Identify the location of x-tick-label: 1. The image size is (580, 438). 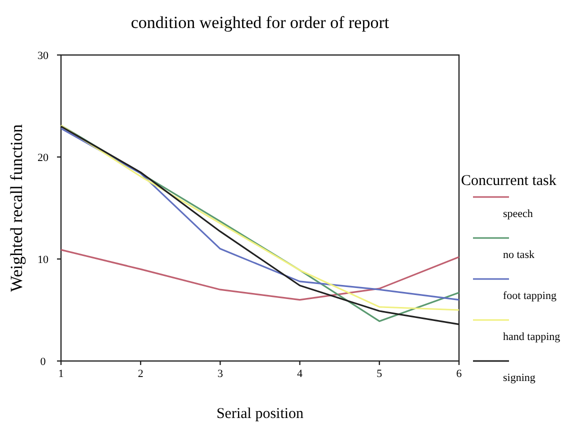
(61, 374).